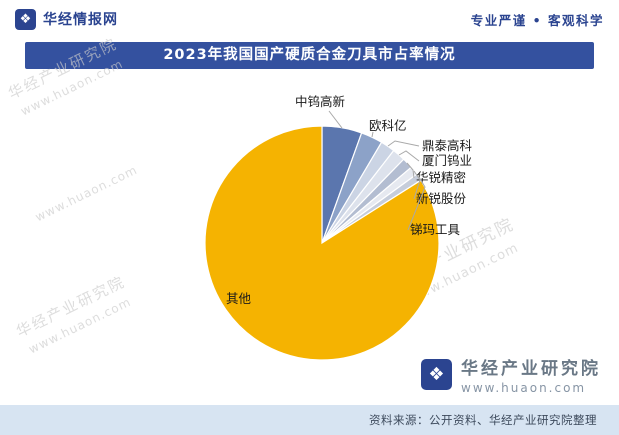 This screenshot has height=435, width=619. I want to click on credit-name: 华经产业研究院, so click(531, 369).